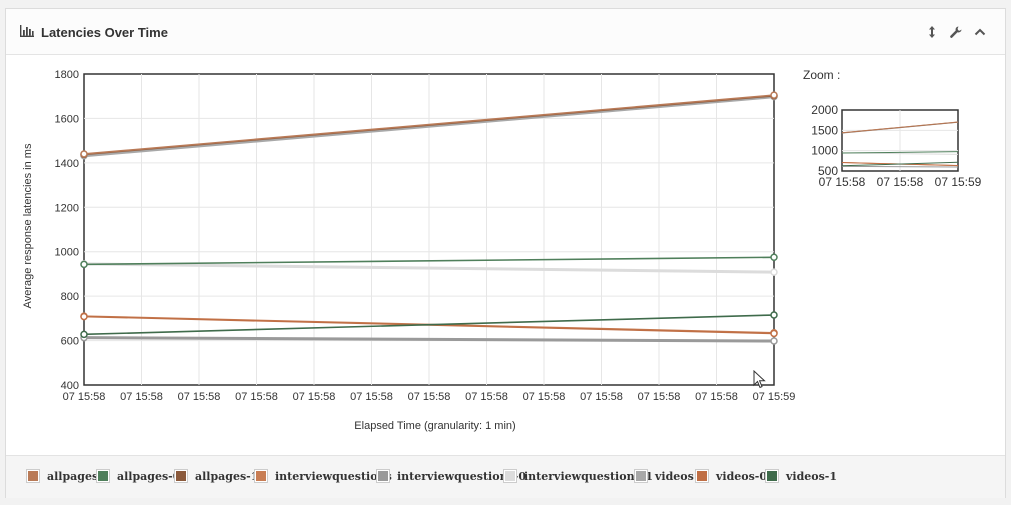 The width and height of the screenshot is (1011, 505). What do you see at coordinates (824, 130) in the screenshot?
I see `zoom-y-tick-label: 1500` at bounding box center [824, 130].